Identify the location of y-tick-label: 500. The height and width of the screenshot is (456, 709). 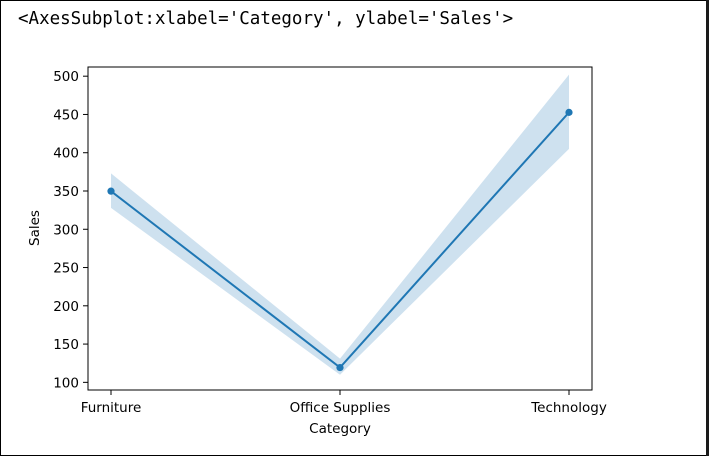
(66, 77).